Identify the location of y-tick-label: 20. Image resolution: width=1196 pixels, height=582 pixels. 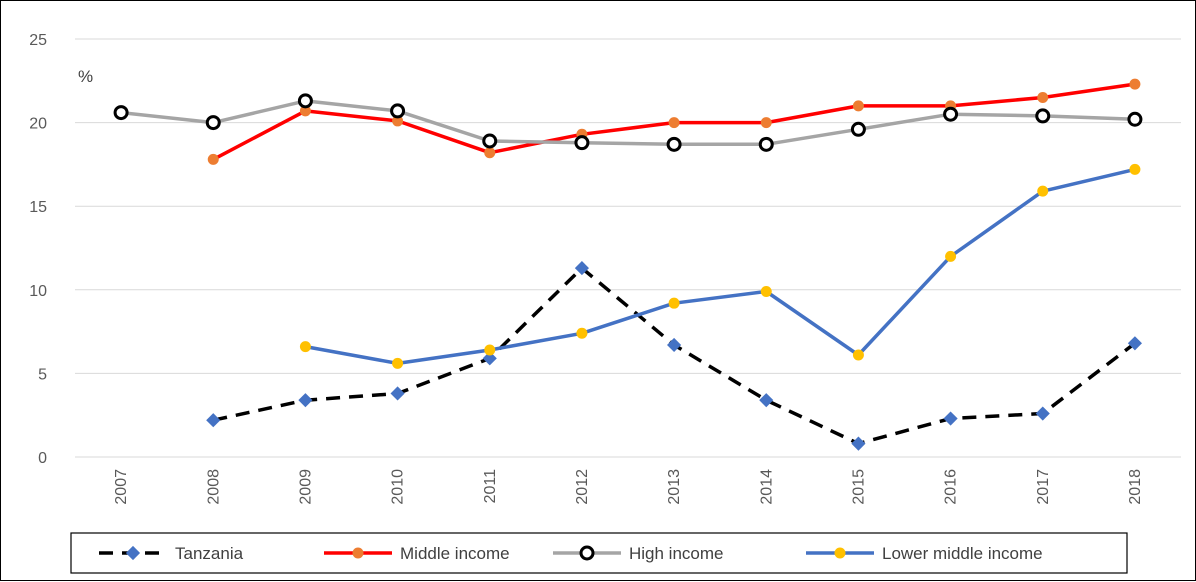
(38, 124).